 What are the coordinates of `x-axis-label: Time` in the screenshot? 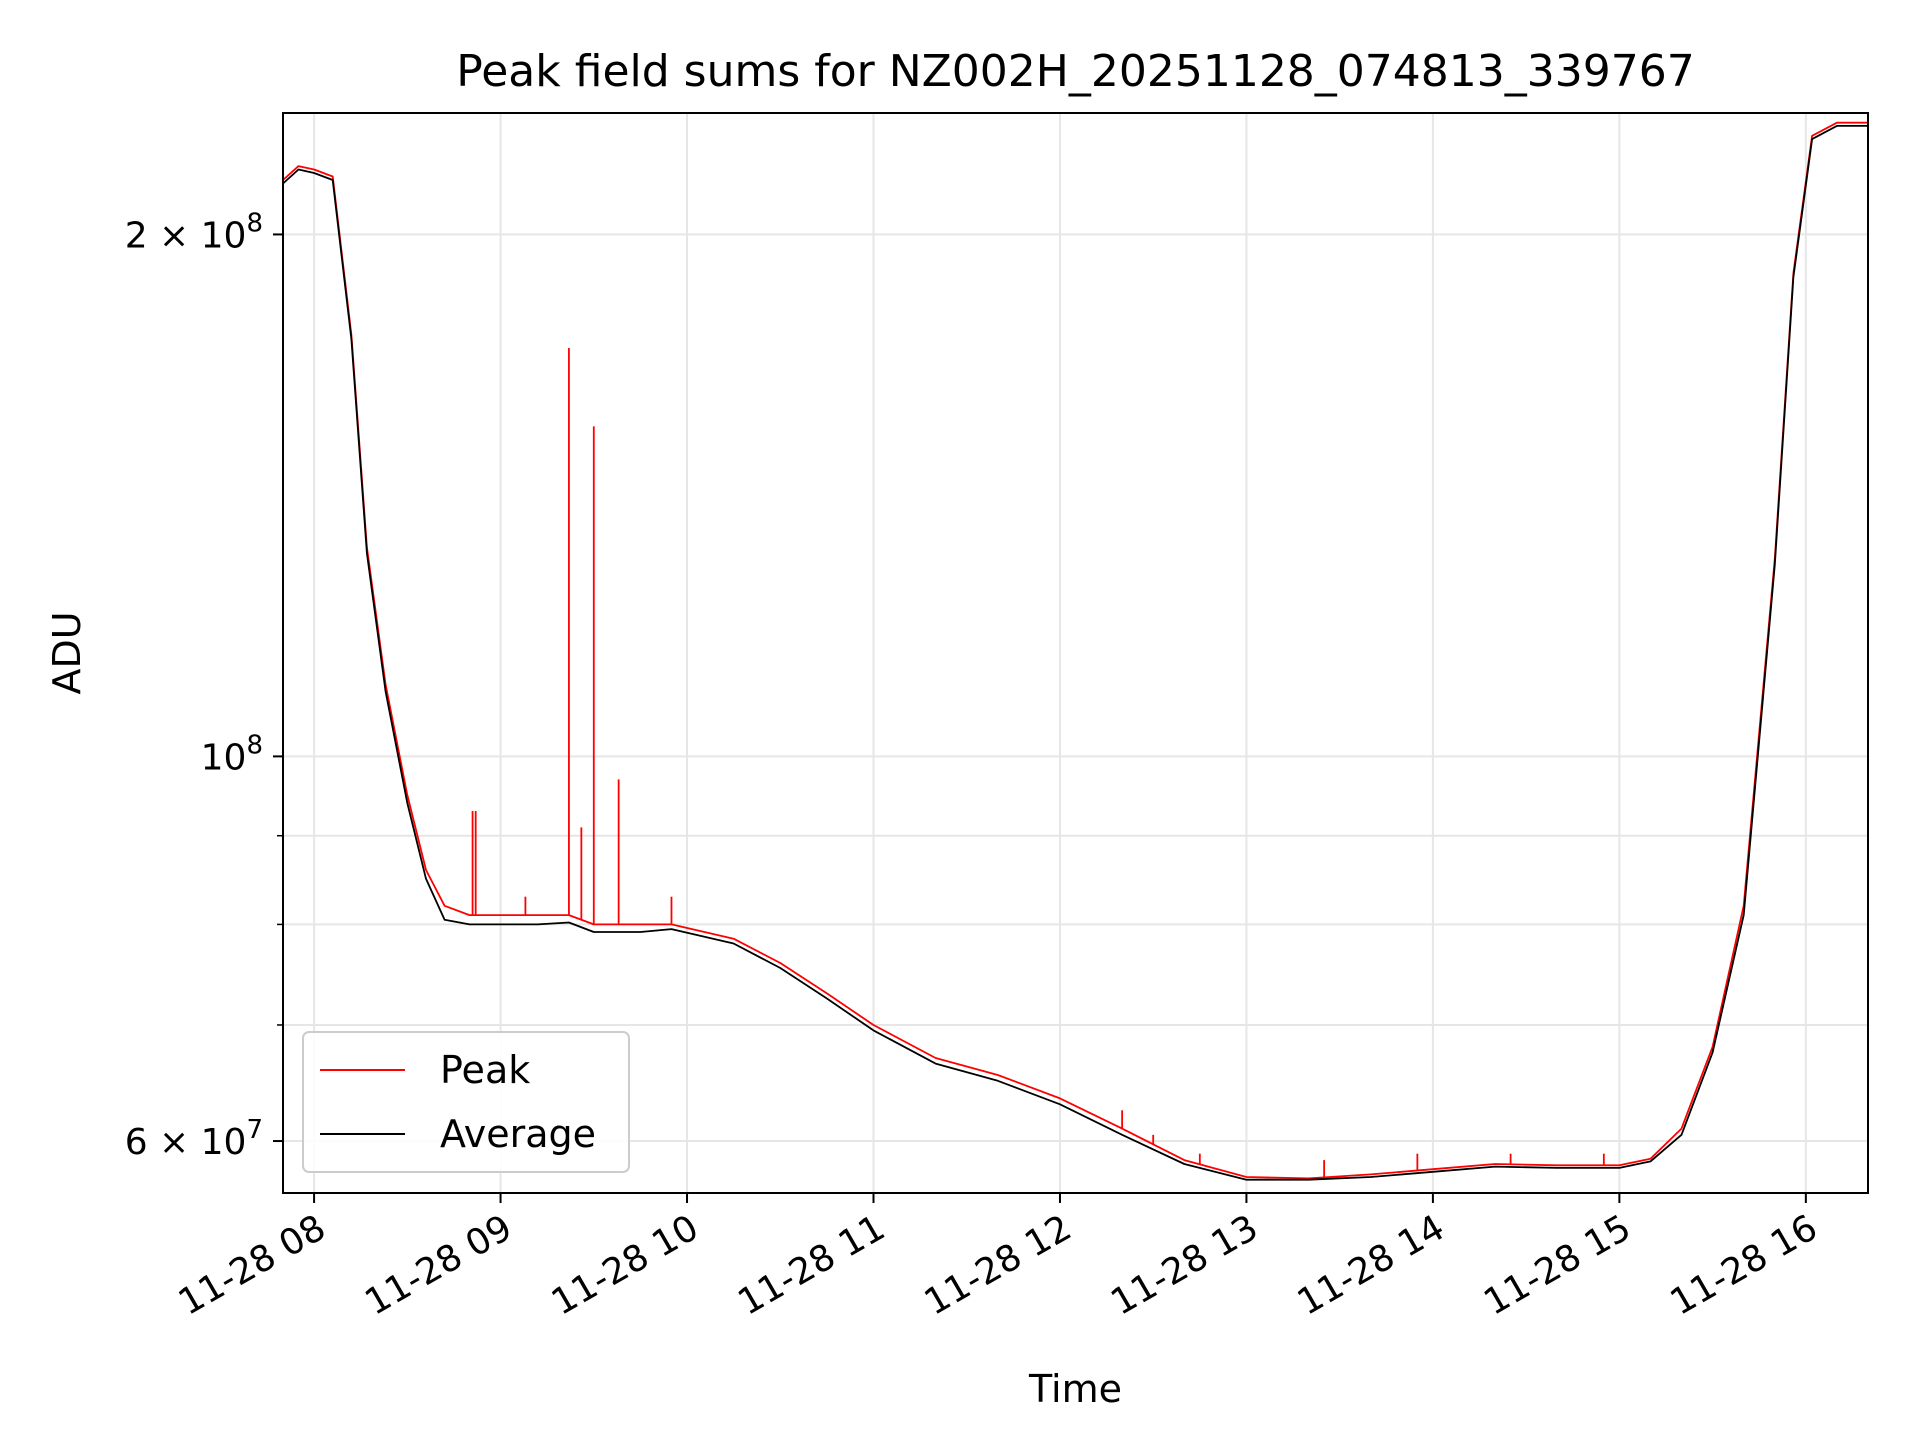 It's located at (1075, 1389).